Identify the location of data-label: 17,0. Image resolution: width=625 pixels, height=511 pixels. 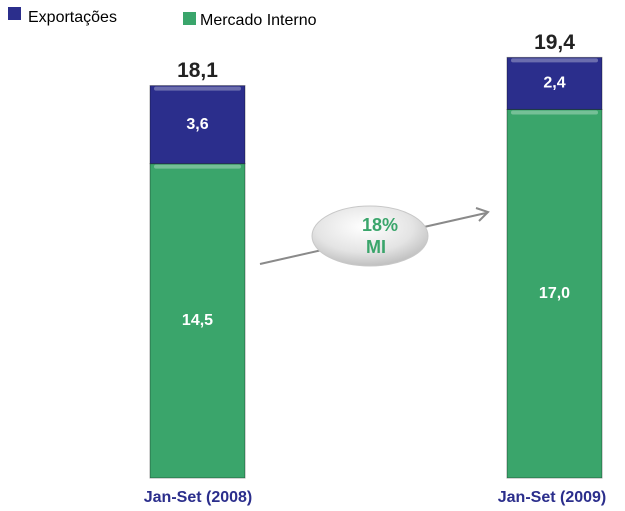
(554, 293).